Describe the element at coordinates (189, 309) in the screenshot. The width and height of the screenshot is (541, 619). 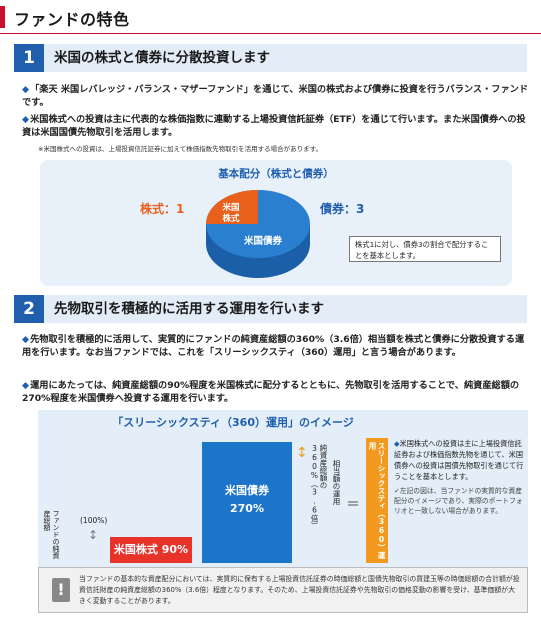
I see `section-2-title: 先物取引を積極的に活用する運用を行います` at that location.